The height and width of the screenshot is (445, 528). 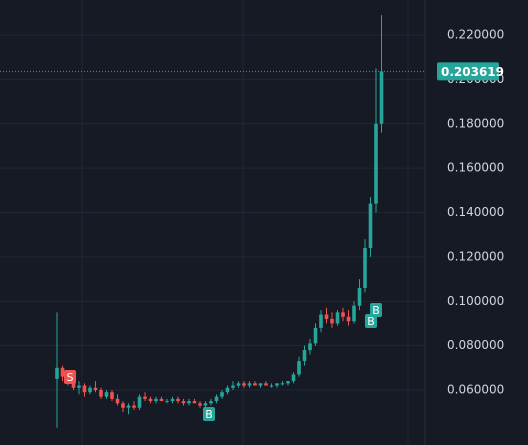 I want to click on y-tick-label: 0.220000, so click(x=475, y=35).